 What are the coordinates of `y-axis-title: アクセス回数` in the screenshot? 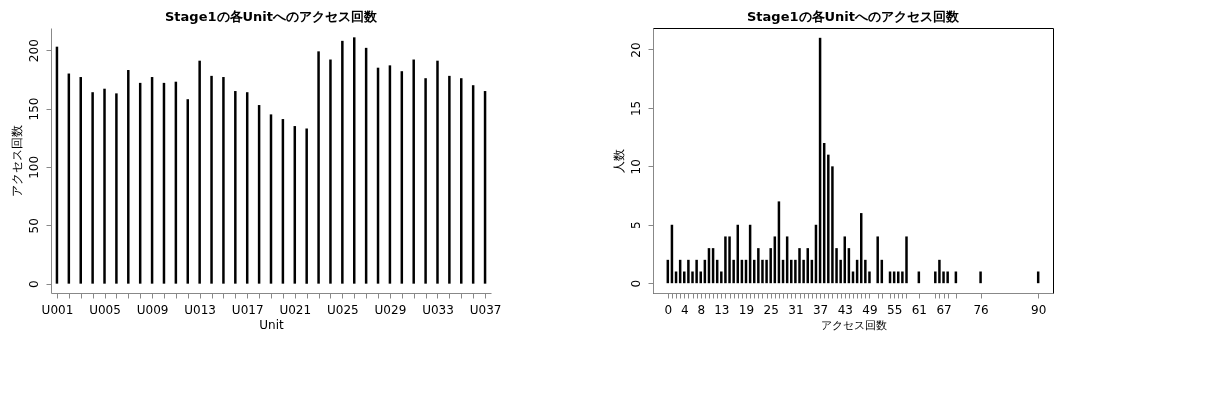 It's located at (16, 161).